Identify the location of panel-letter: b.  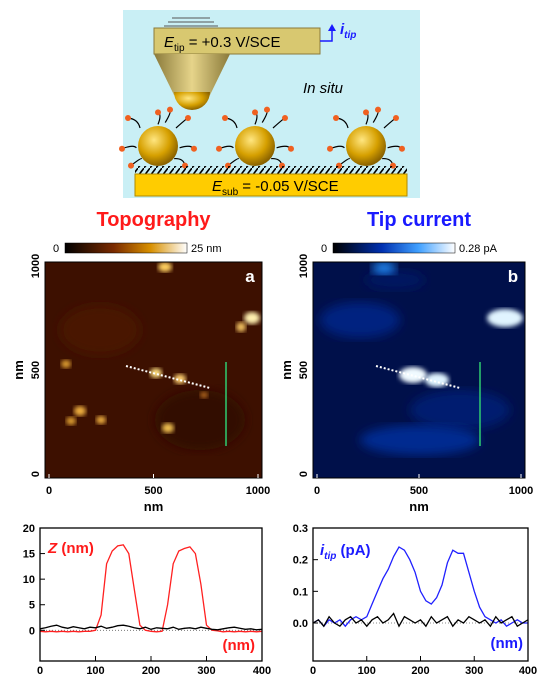
(513, 276).